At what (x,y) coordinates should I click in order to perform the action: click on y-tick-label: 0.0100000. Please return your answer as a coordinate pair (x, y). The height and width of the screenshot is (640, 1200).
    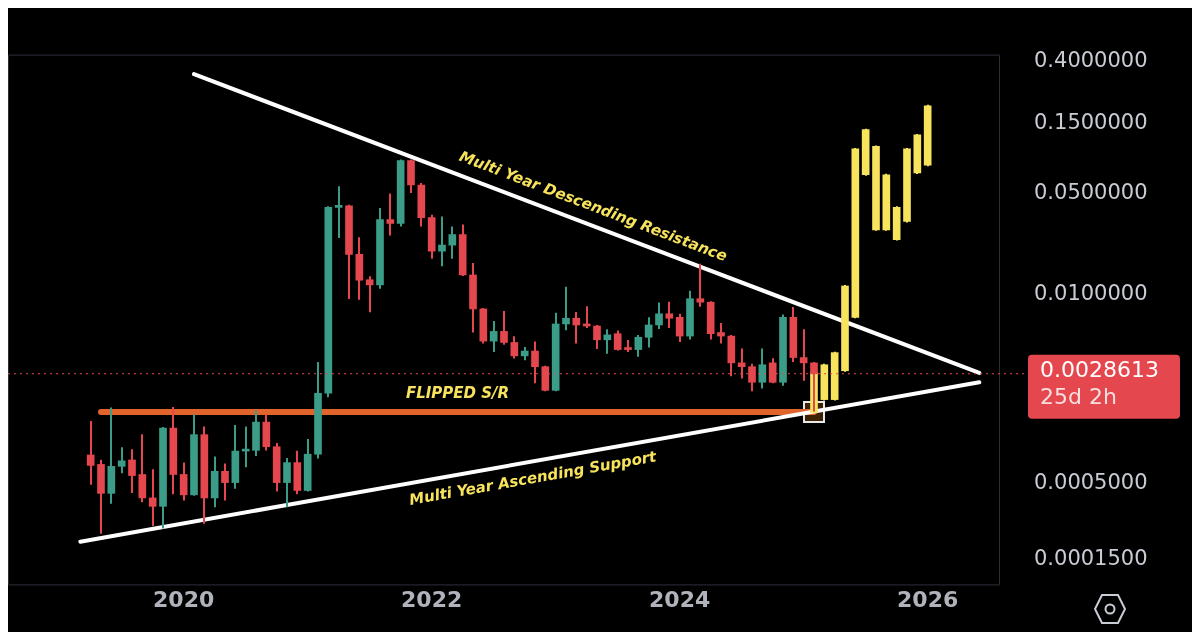
    Looking at the image, I should click on (1091, 293).